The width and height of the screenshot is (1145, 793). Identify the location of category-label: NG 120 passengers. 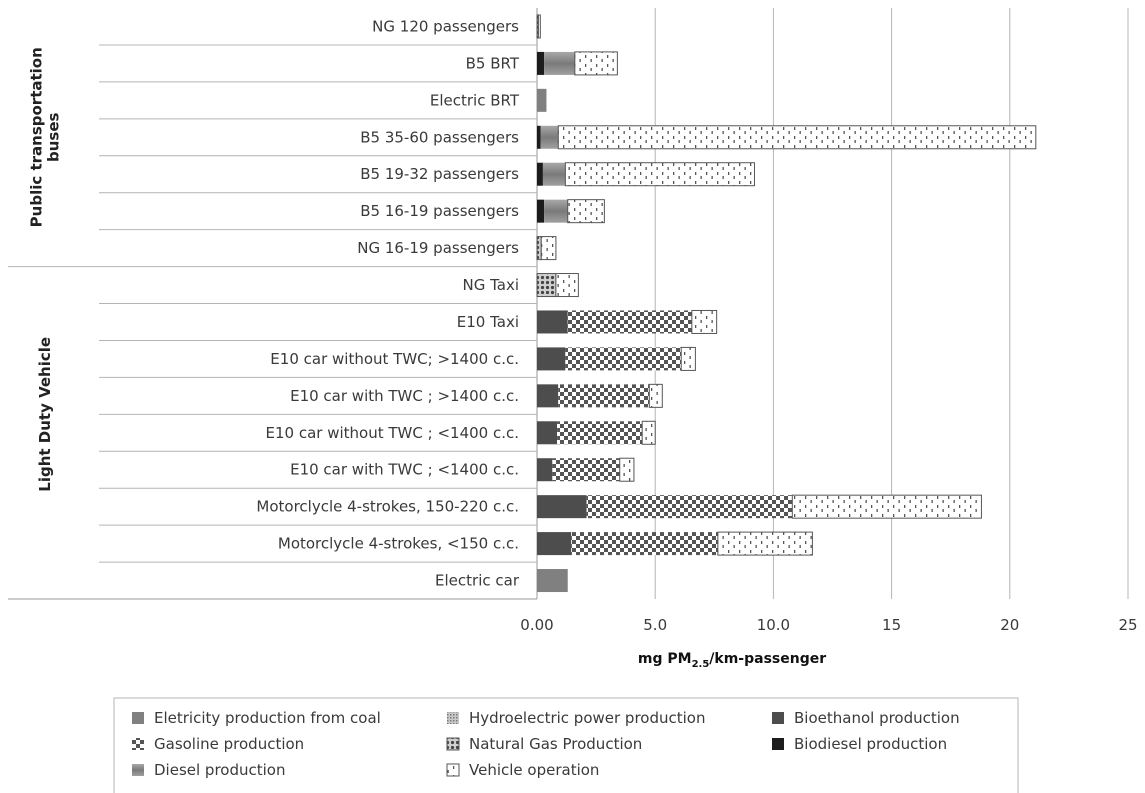
(445, 26).